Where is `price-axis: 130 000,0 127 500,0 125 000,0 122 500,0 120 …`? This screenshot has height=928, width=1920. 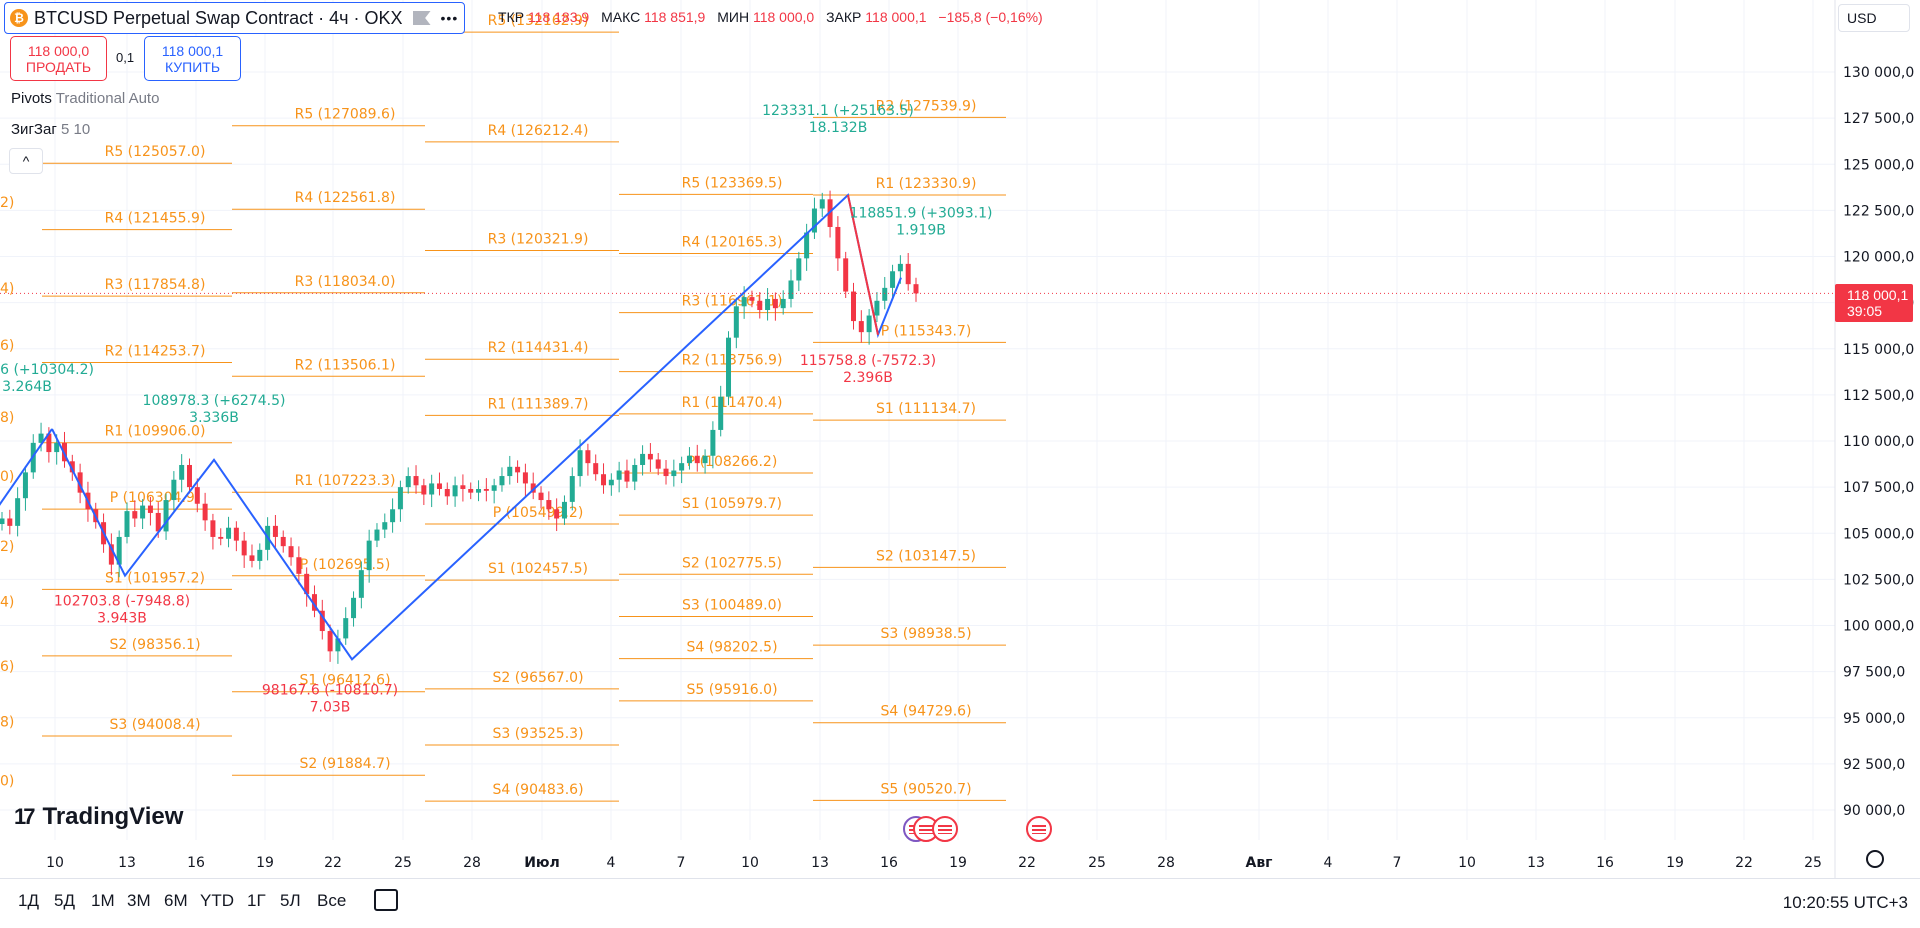
price-axis: 130 000,0 127 500,0 125 000,0 122 500,0 120 … is located at coordinates (1878, 442).